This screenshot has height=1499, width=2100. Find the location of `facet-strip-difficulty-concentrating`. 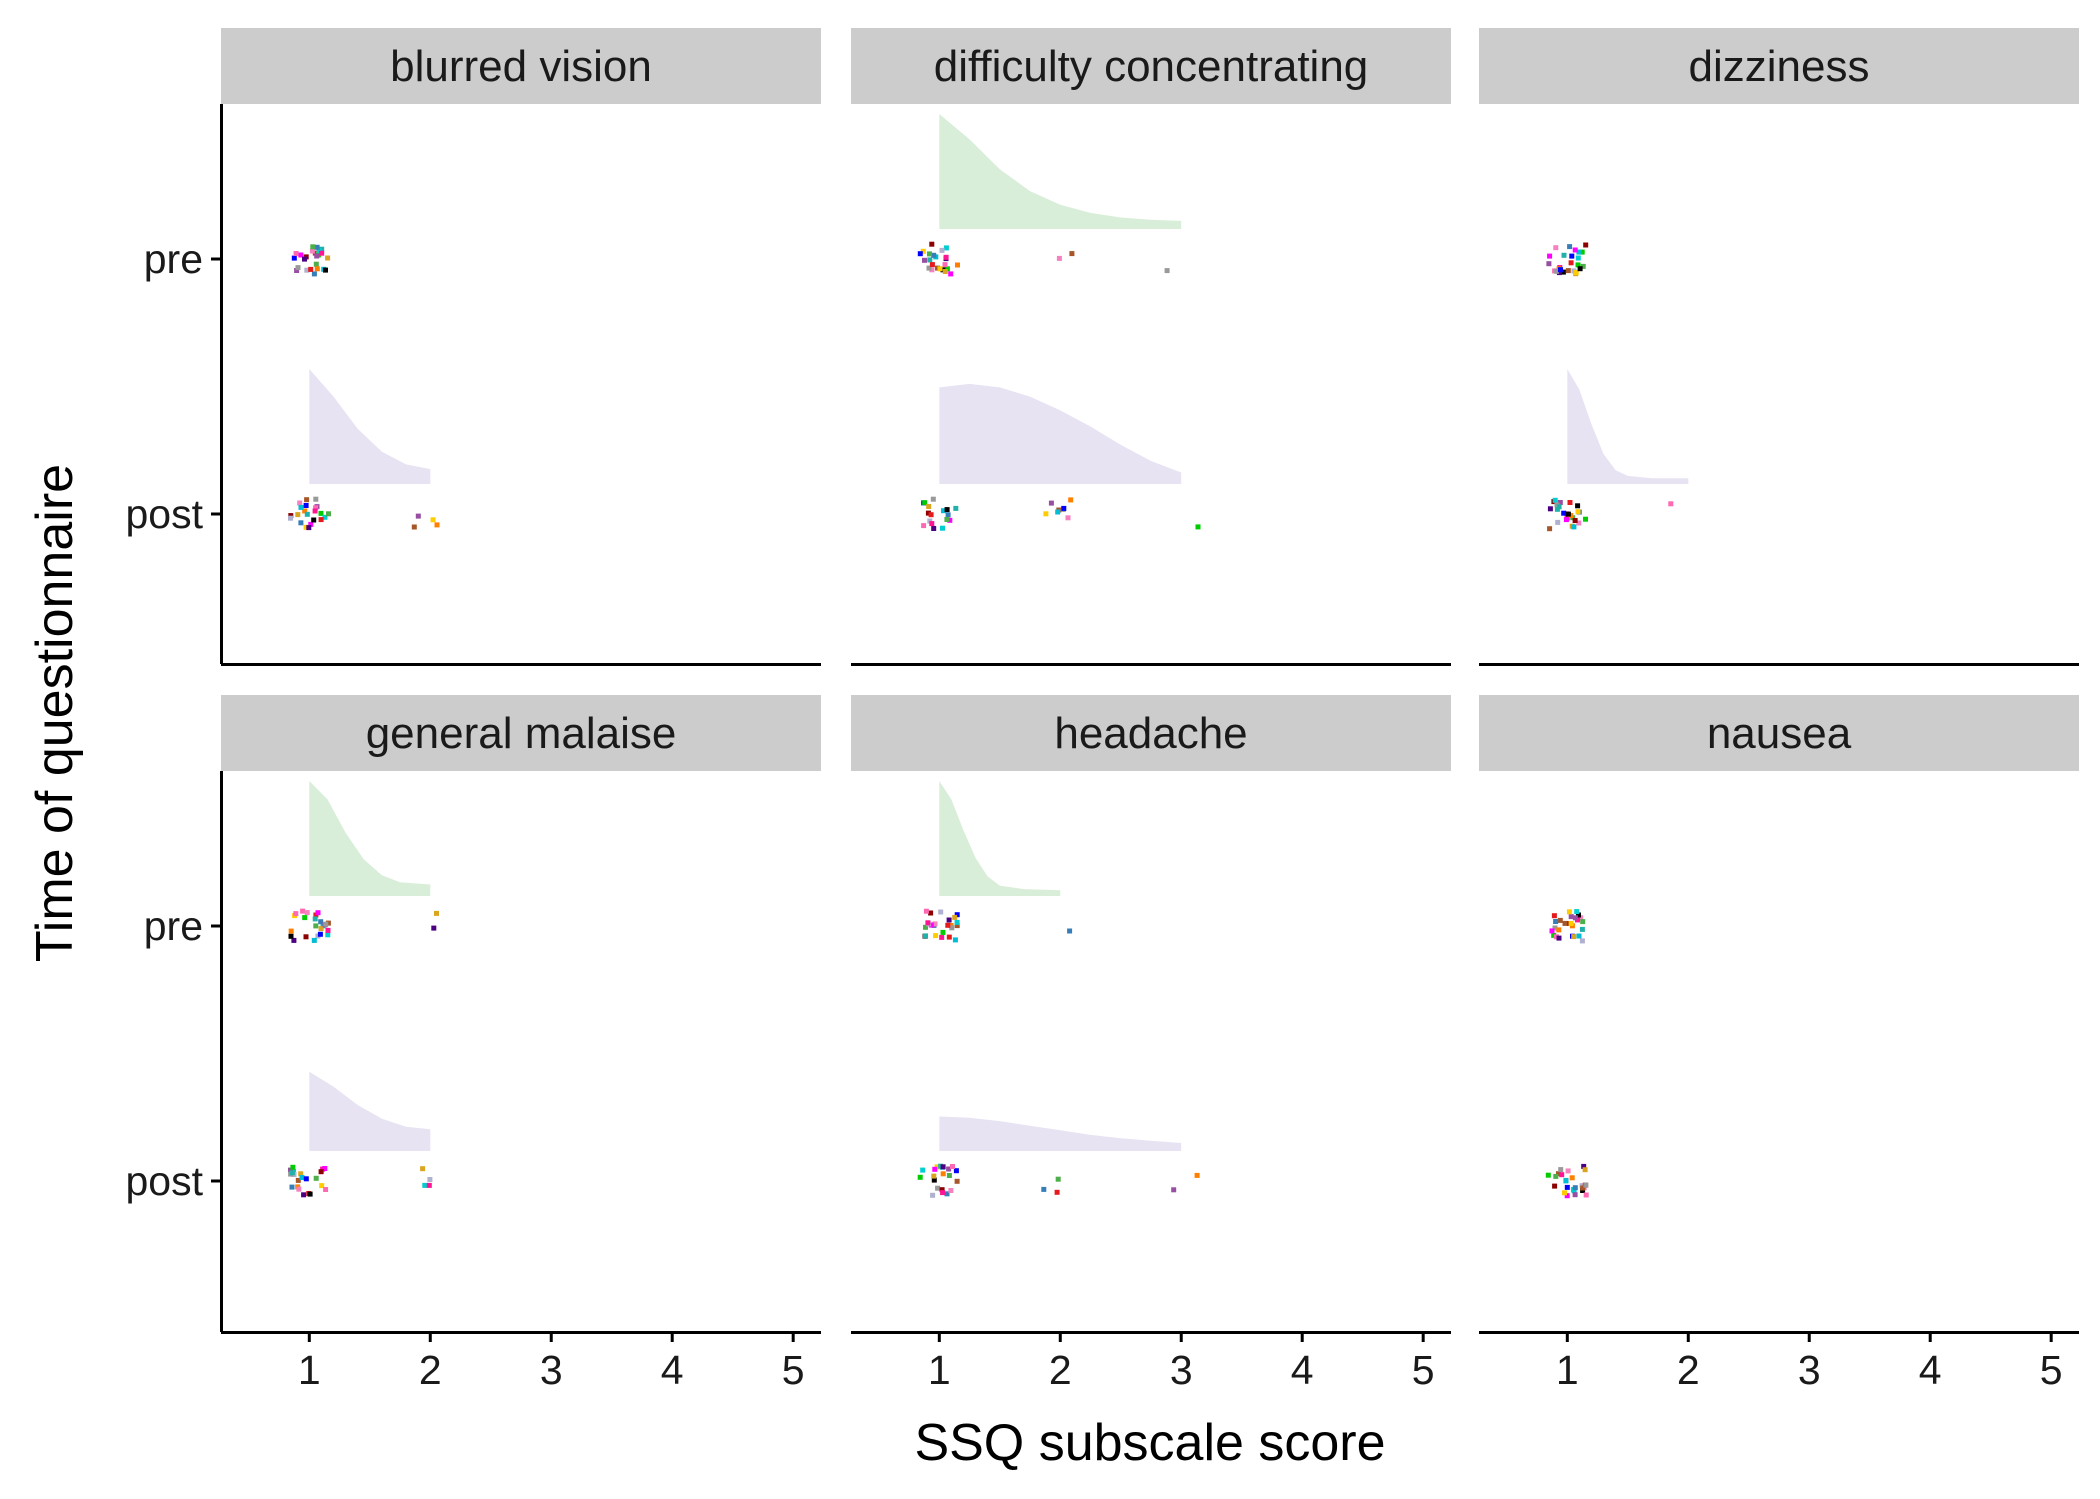

facet-strip-difficulty-concentrating is located at coordinates (1151, 66).